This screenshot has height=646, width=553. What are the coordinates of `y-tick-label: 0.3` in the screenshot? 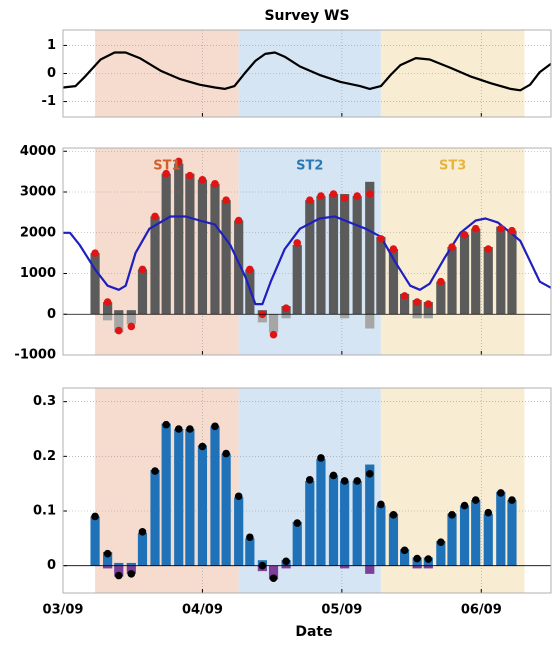 It's located at (44, 401).